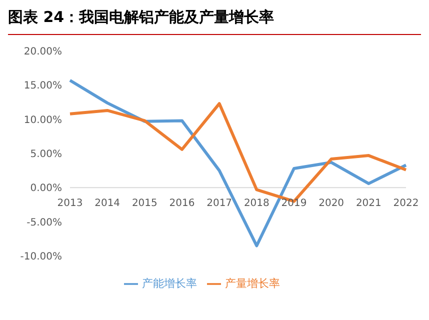 The image size is (429, 320). What do you see at coordinates (145, 204) in the screenshot?
I see `x-tick-label: 2015` at bounding box center [145, 204].